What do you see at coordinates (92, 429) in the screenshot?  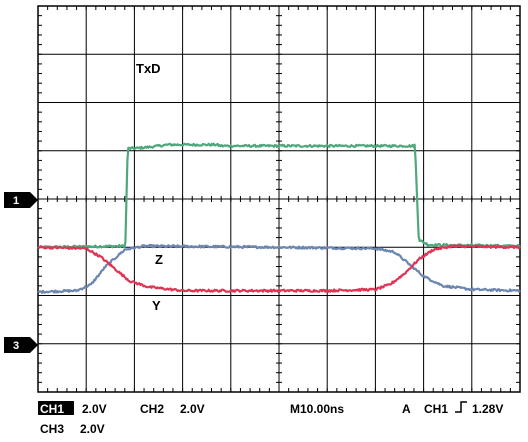 I see `ch3-scale: 2.0V` at bounding box center [92, 429].